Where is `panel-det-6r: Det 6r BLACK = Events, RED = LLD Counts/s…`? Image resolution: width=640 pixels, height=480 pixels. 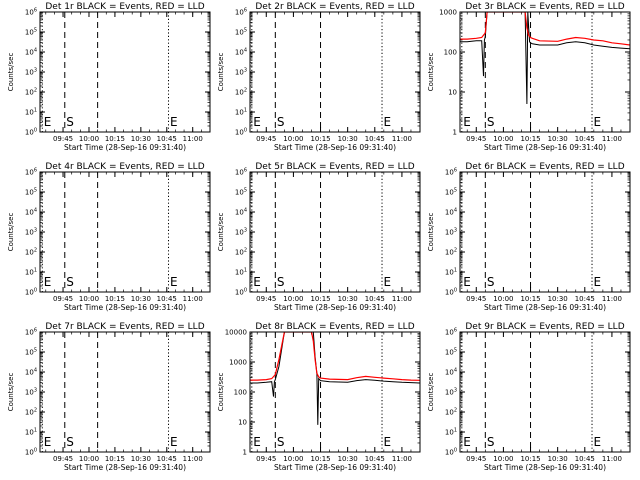 panel-det-6r: Det 6r BLACK = Events, RED = LLD Counts/s… is located at coordinates (529, 237).